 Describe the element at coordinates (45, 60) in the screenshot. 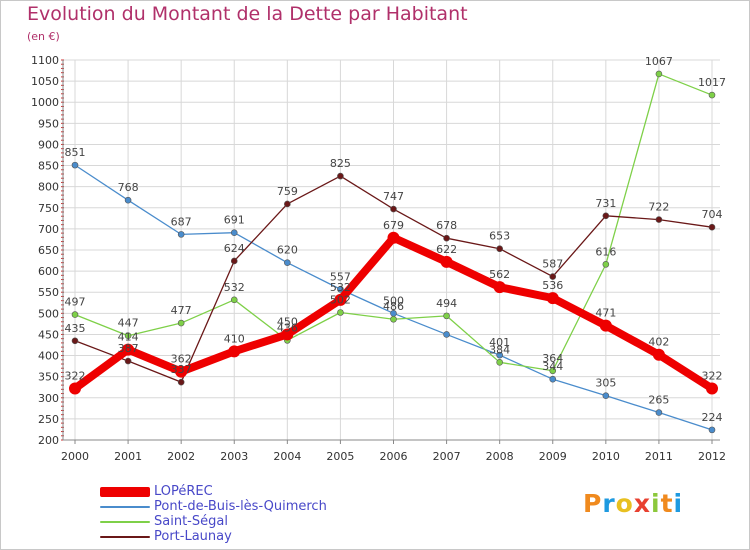

I see `y-tick-label: 1100` at that location.